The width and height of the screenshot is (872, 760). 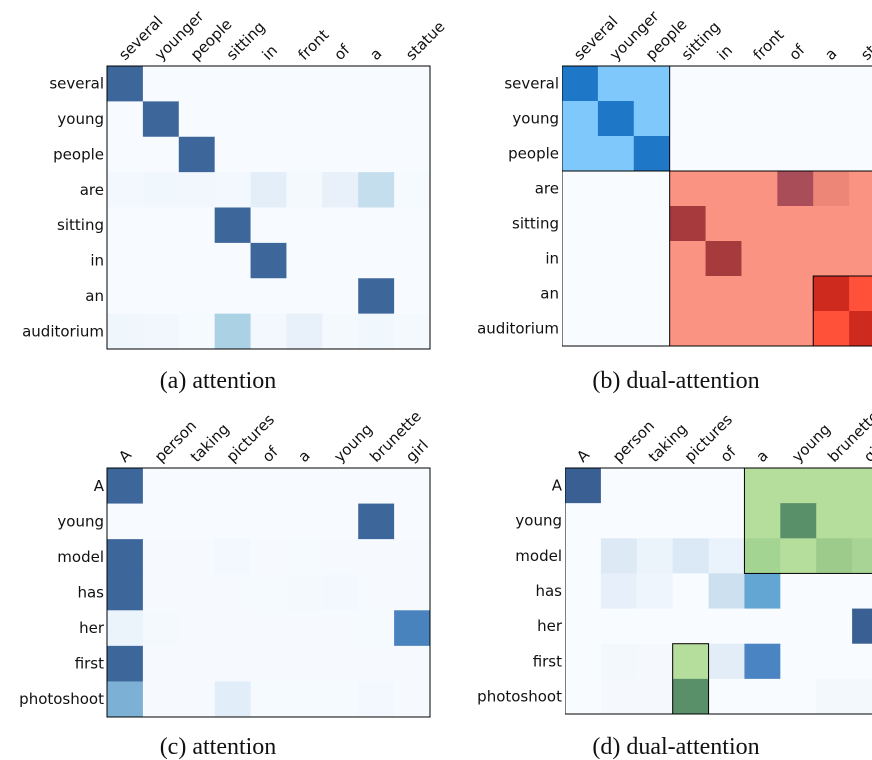 What do you see at coordinates (92, 190) in the screenshot?
I see `y-tick-label: are` at bounding box center [92, 190].